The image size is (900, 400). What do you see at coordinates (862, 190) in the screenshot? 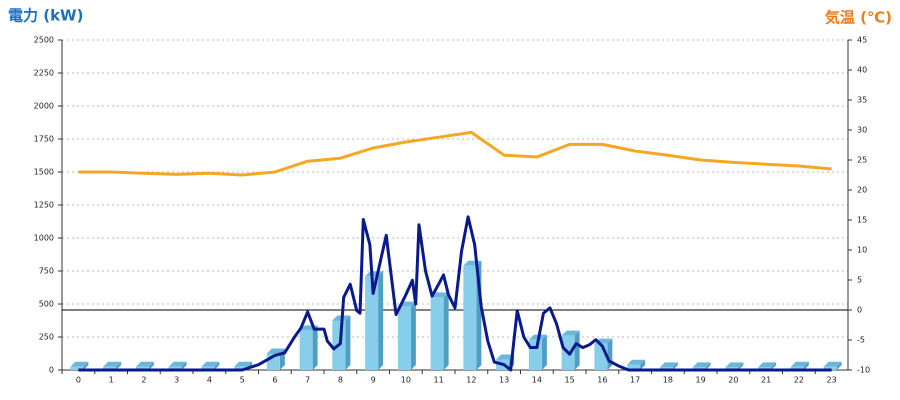
I see `y2-tick-label: 20` at bounding box center [862, 190].